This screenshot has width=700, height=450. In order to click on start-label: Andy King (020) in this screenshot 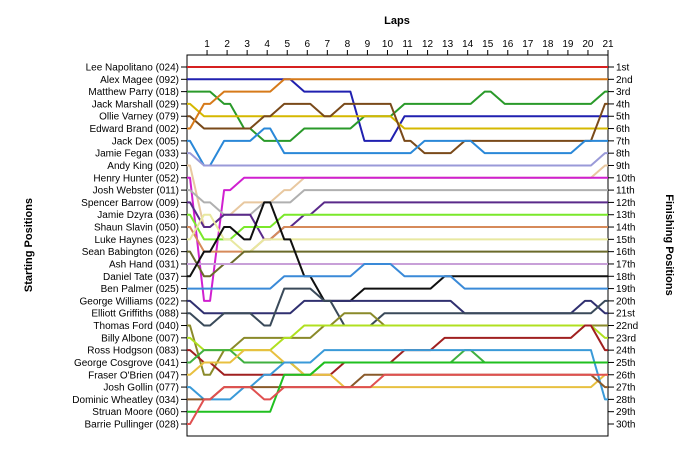, I will do `click(143, 166)`.